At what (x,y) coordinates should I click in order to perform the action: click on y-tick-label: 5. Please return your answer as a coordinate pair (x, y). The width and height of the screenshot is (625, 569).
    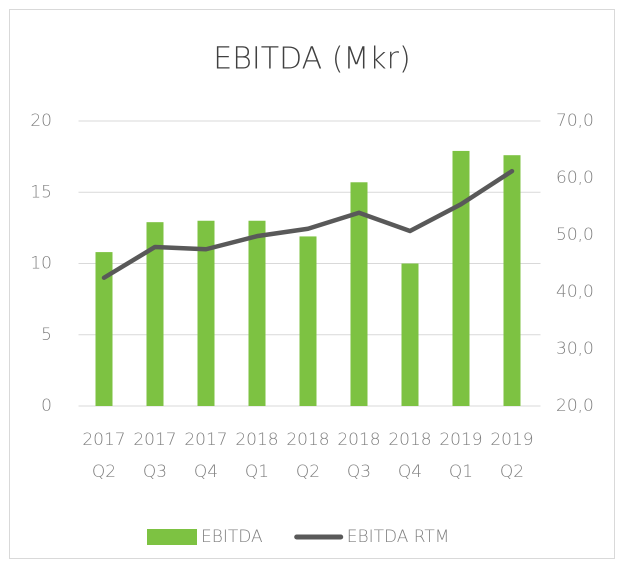
    Looking at the image, I should click on (46, 335).